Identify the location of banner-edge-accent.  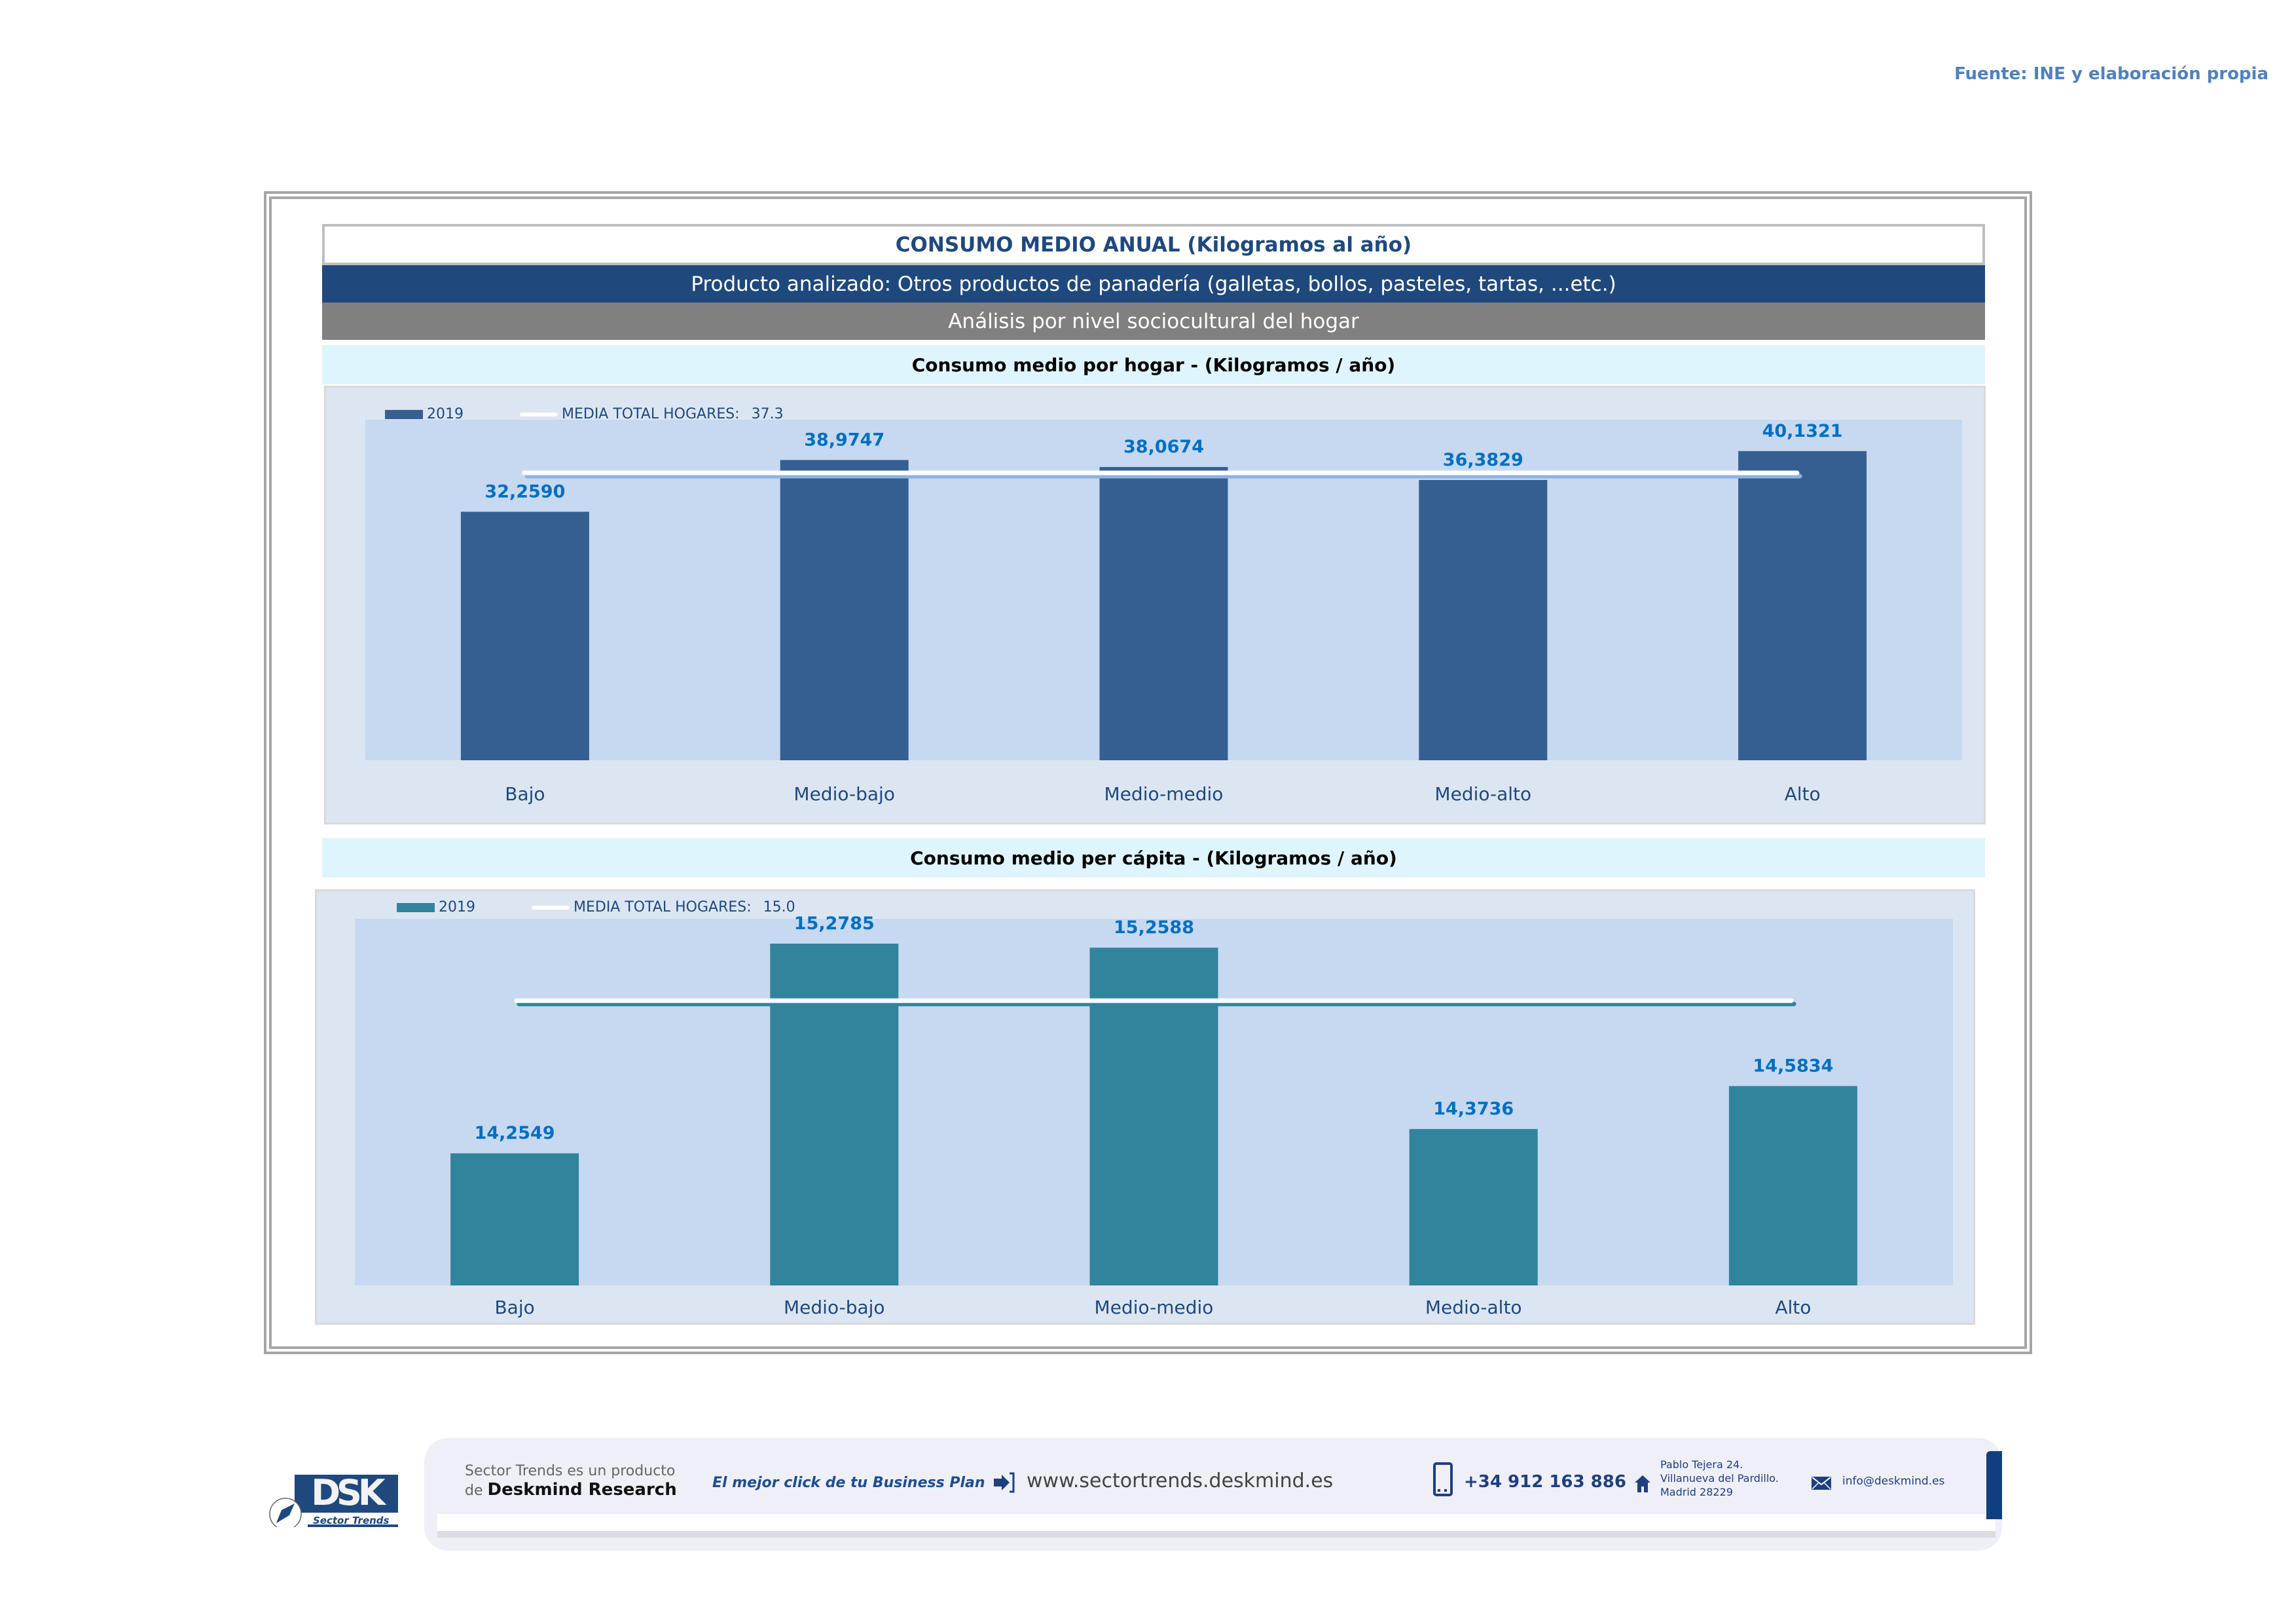
(1994, 1485).